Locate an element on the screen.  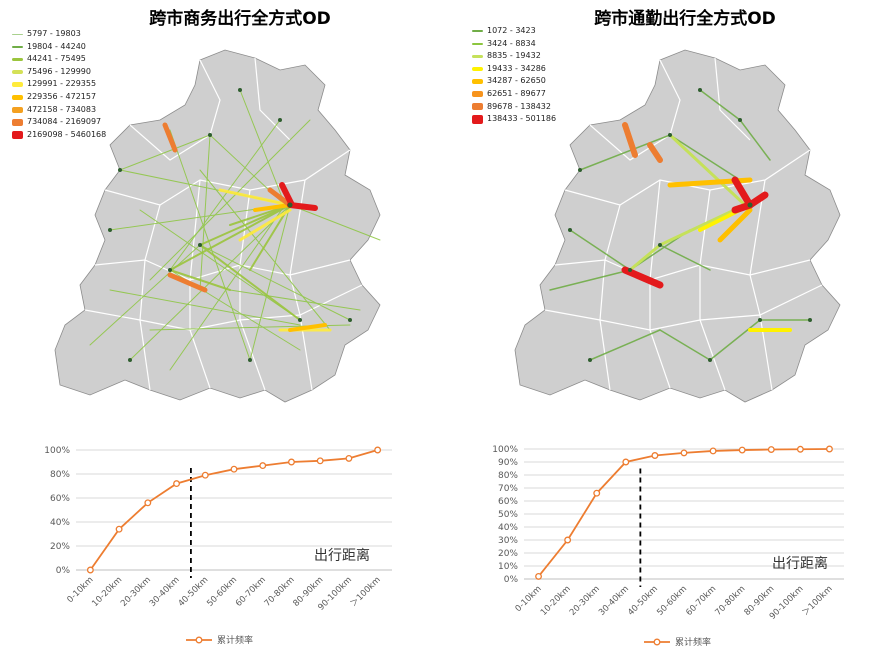
legend-entry: 138433 - 501186 is located at coordinates (514, 119).